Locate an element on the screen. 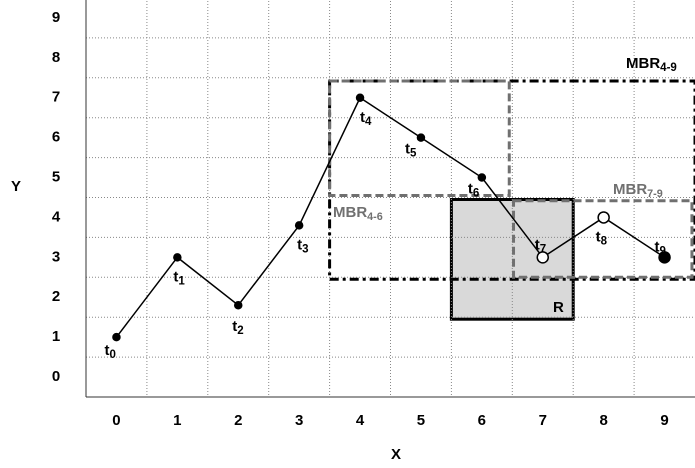 This screenshot has height=468, width=695. point-label: t3 is located at coordinates (302, 245).